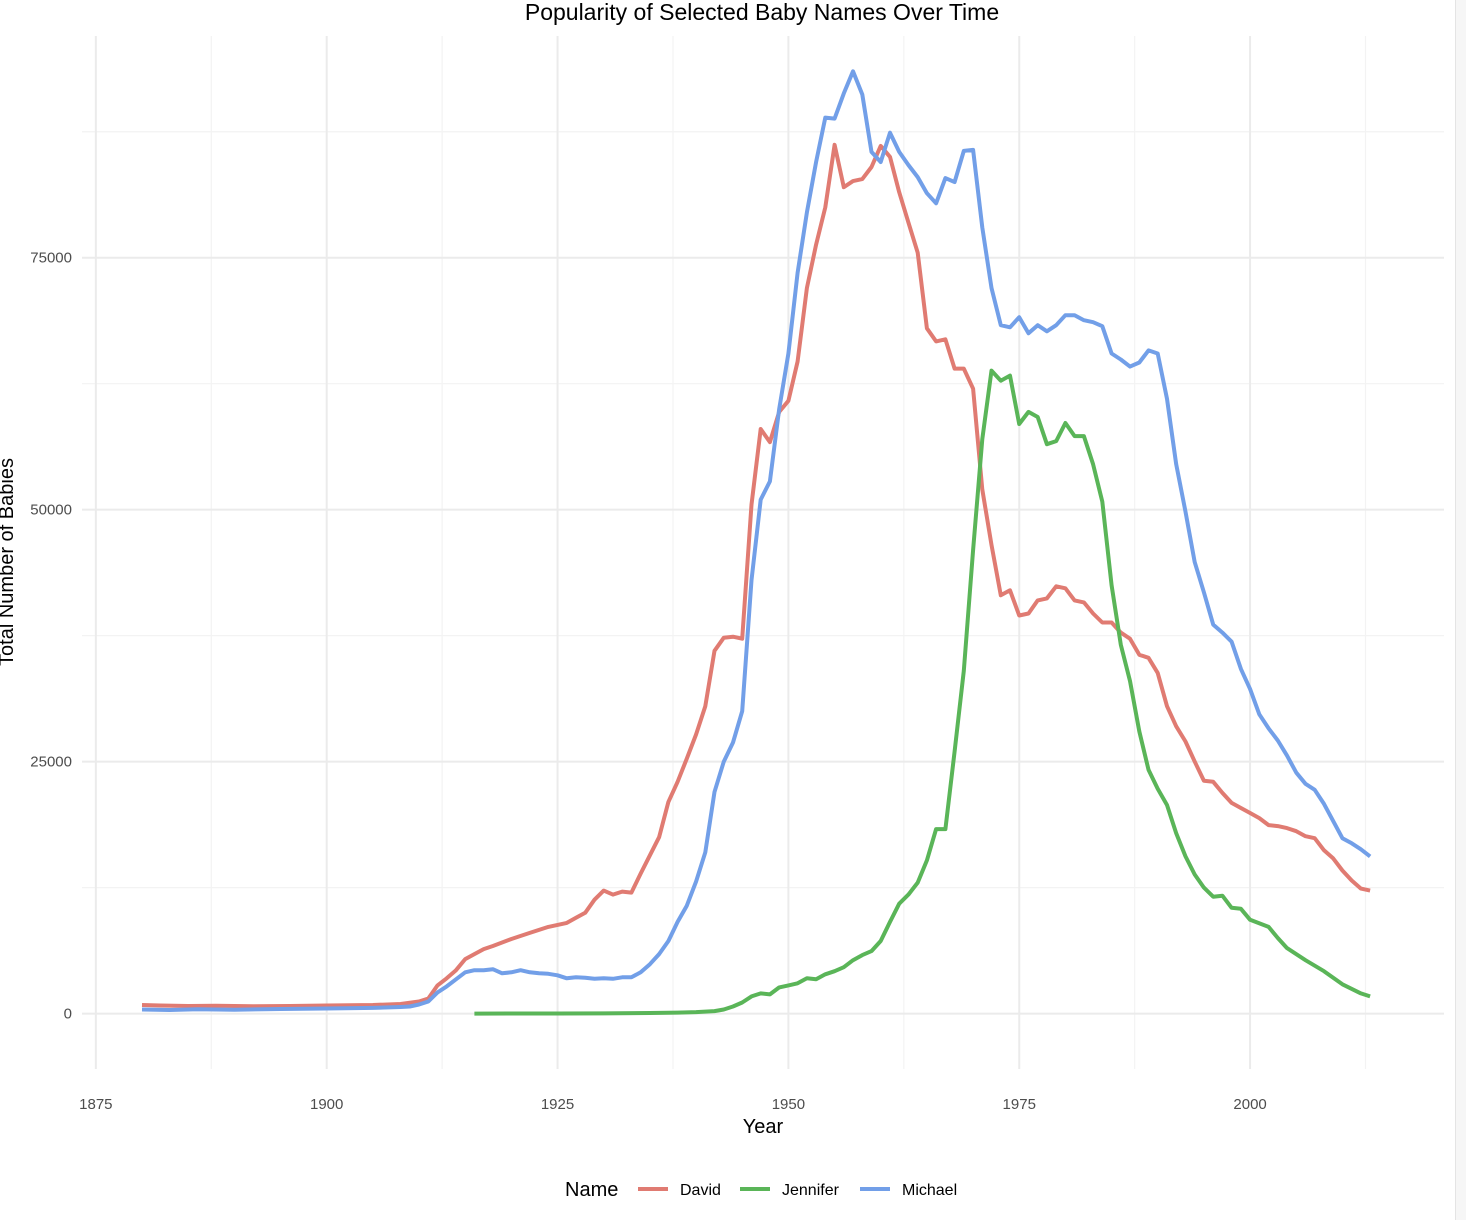 This screenshot has height=1220, width=1466. I want to click on y-axis-tick-labels: 0 25000 50000 75000, so click(51, 636).